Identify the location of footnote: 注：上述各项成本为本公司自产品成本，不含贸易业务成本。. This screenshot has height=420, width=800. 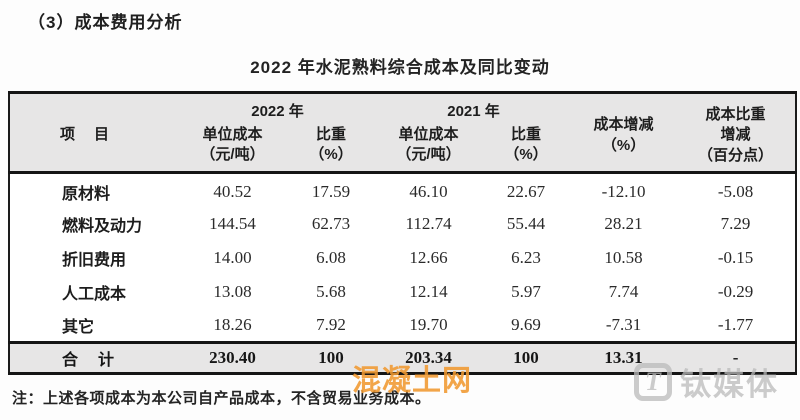
(221, 398).